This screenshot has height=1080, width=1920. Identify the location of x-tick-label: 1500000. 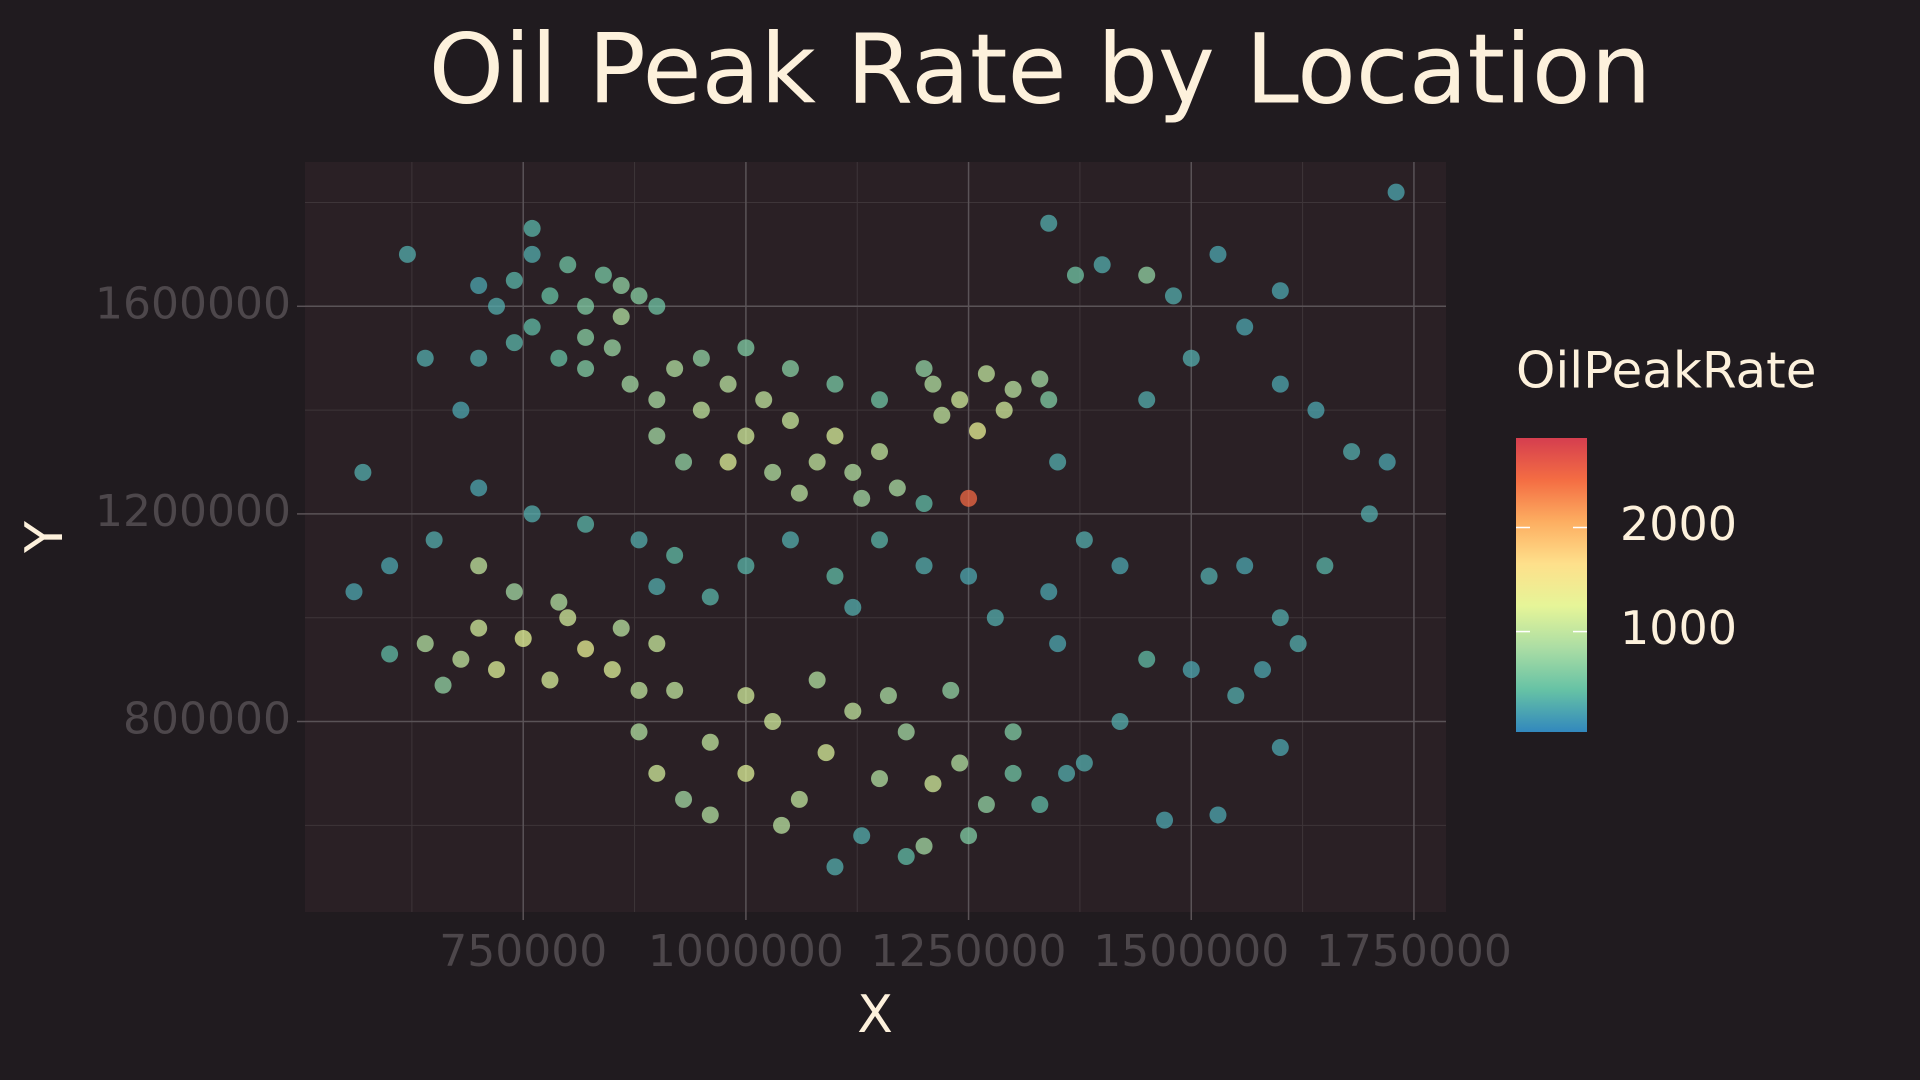
(1191, 951).